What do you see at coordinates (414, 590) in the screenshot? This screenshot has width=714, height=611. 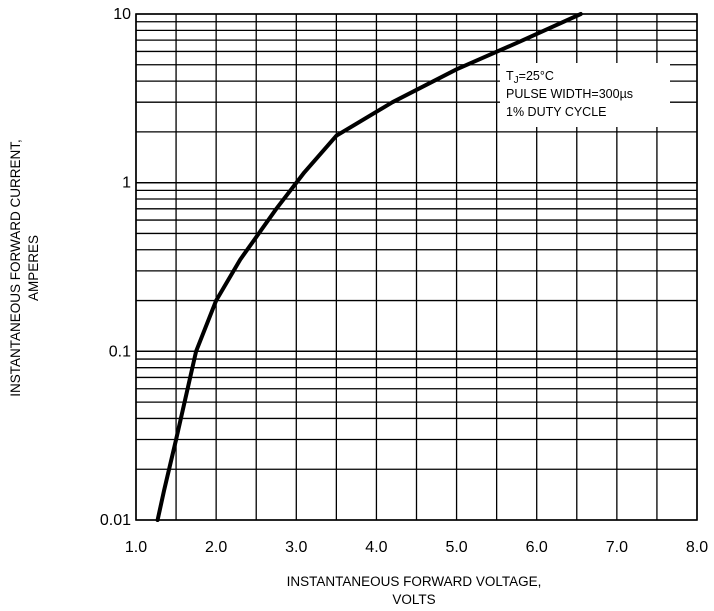 I see `x-axis-title: INSTANTANEOUS FORWARD VOLTAGE, VOLTS` at bounding box center [414, 590].